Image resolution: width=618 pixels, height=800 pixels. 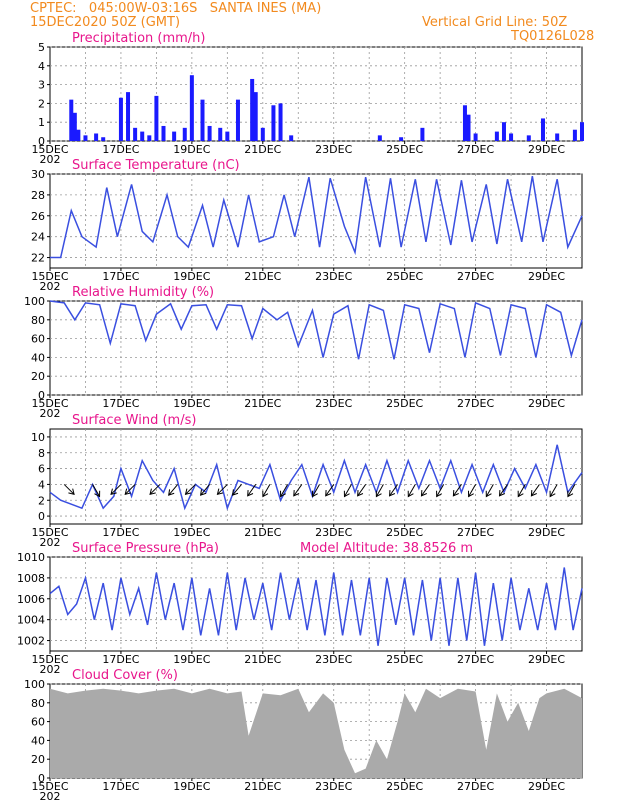 What do you see at coordinates (34, 301) in the screenshot?
I see `rh-y-tick-label: 100` at bounding box center [34, 301].